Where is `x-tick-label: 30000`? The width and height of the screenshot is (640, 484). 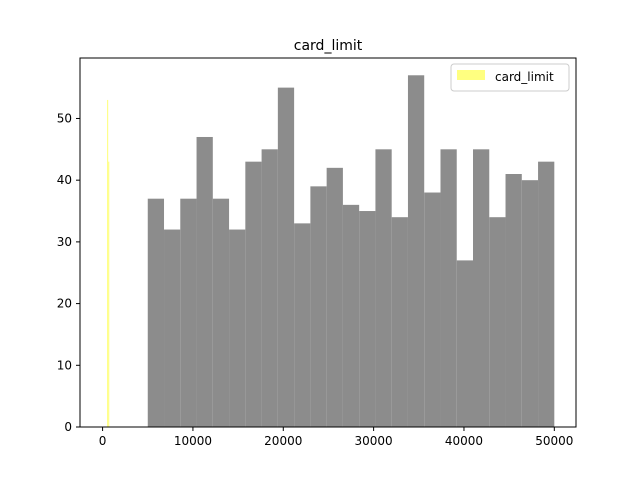 x-tick-label: 30000 is located at coordinates (374, 441).